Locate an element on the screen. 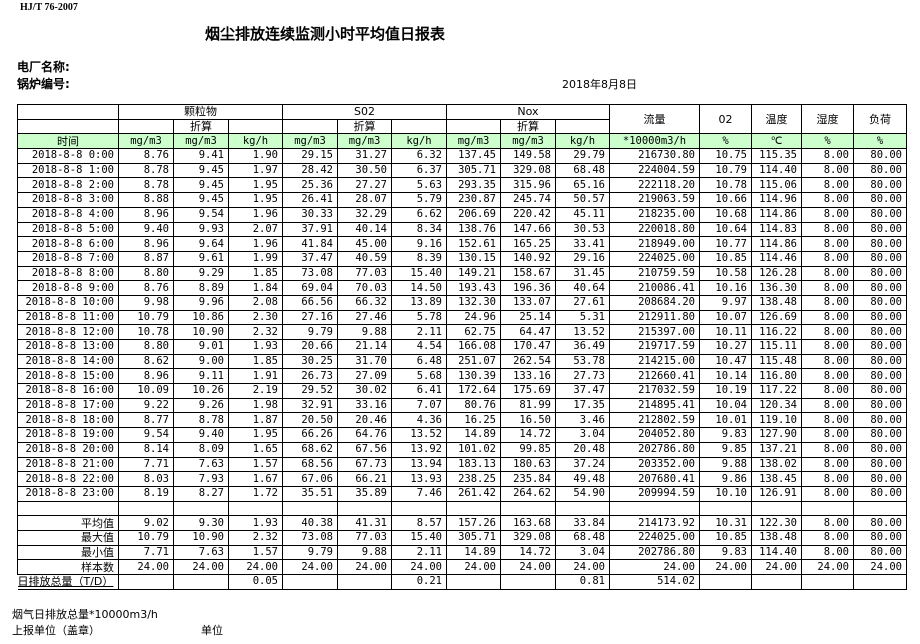 Image resolution: width=920 pixels, height=644 pixels. cell: 10.19 is located at coordinates (725, 391).